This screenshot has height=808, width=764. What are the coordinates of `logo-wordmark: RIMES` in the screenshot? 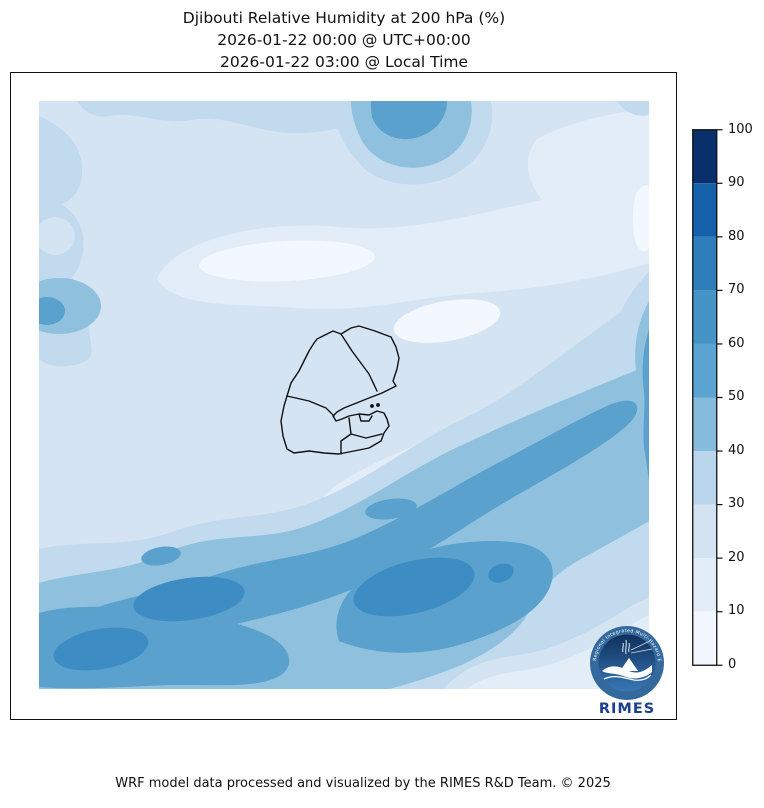 It's located at (627, 708).